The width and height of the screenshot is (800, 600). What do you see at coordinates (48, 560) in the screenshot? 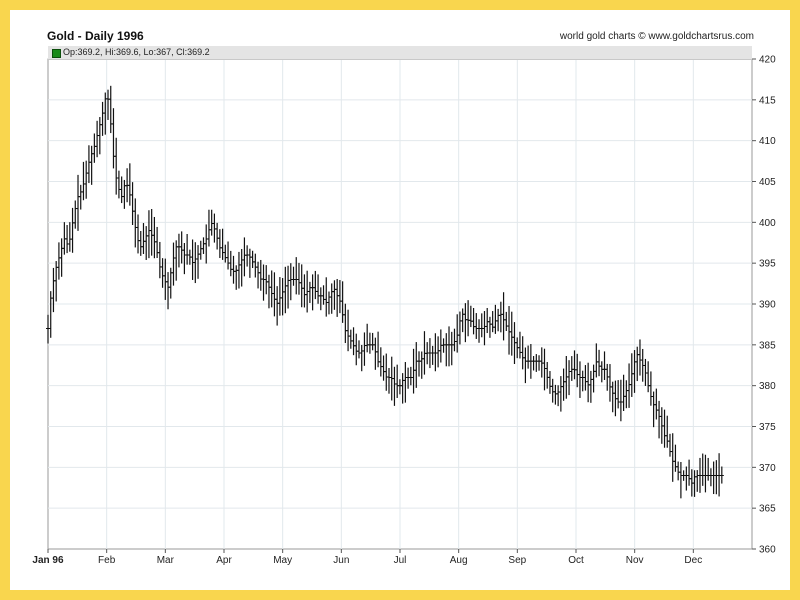
I see `x-tick-label: Jan 96` at bounding box center [48, 560].